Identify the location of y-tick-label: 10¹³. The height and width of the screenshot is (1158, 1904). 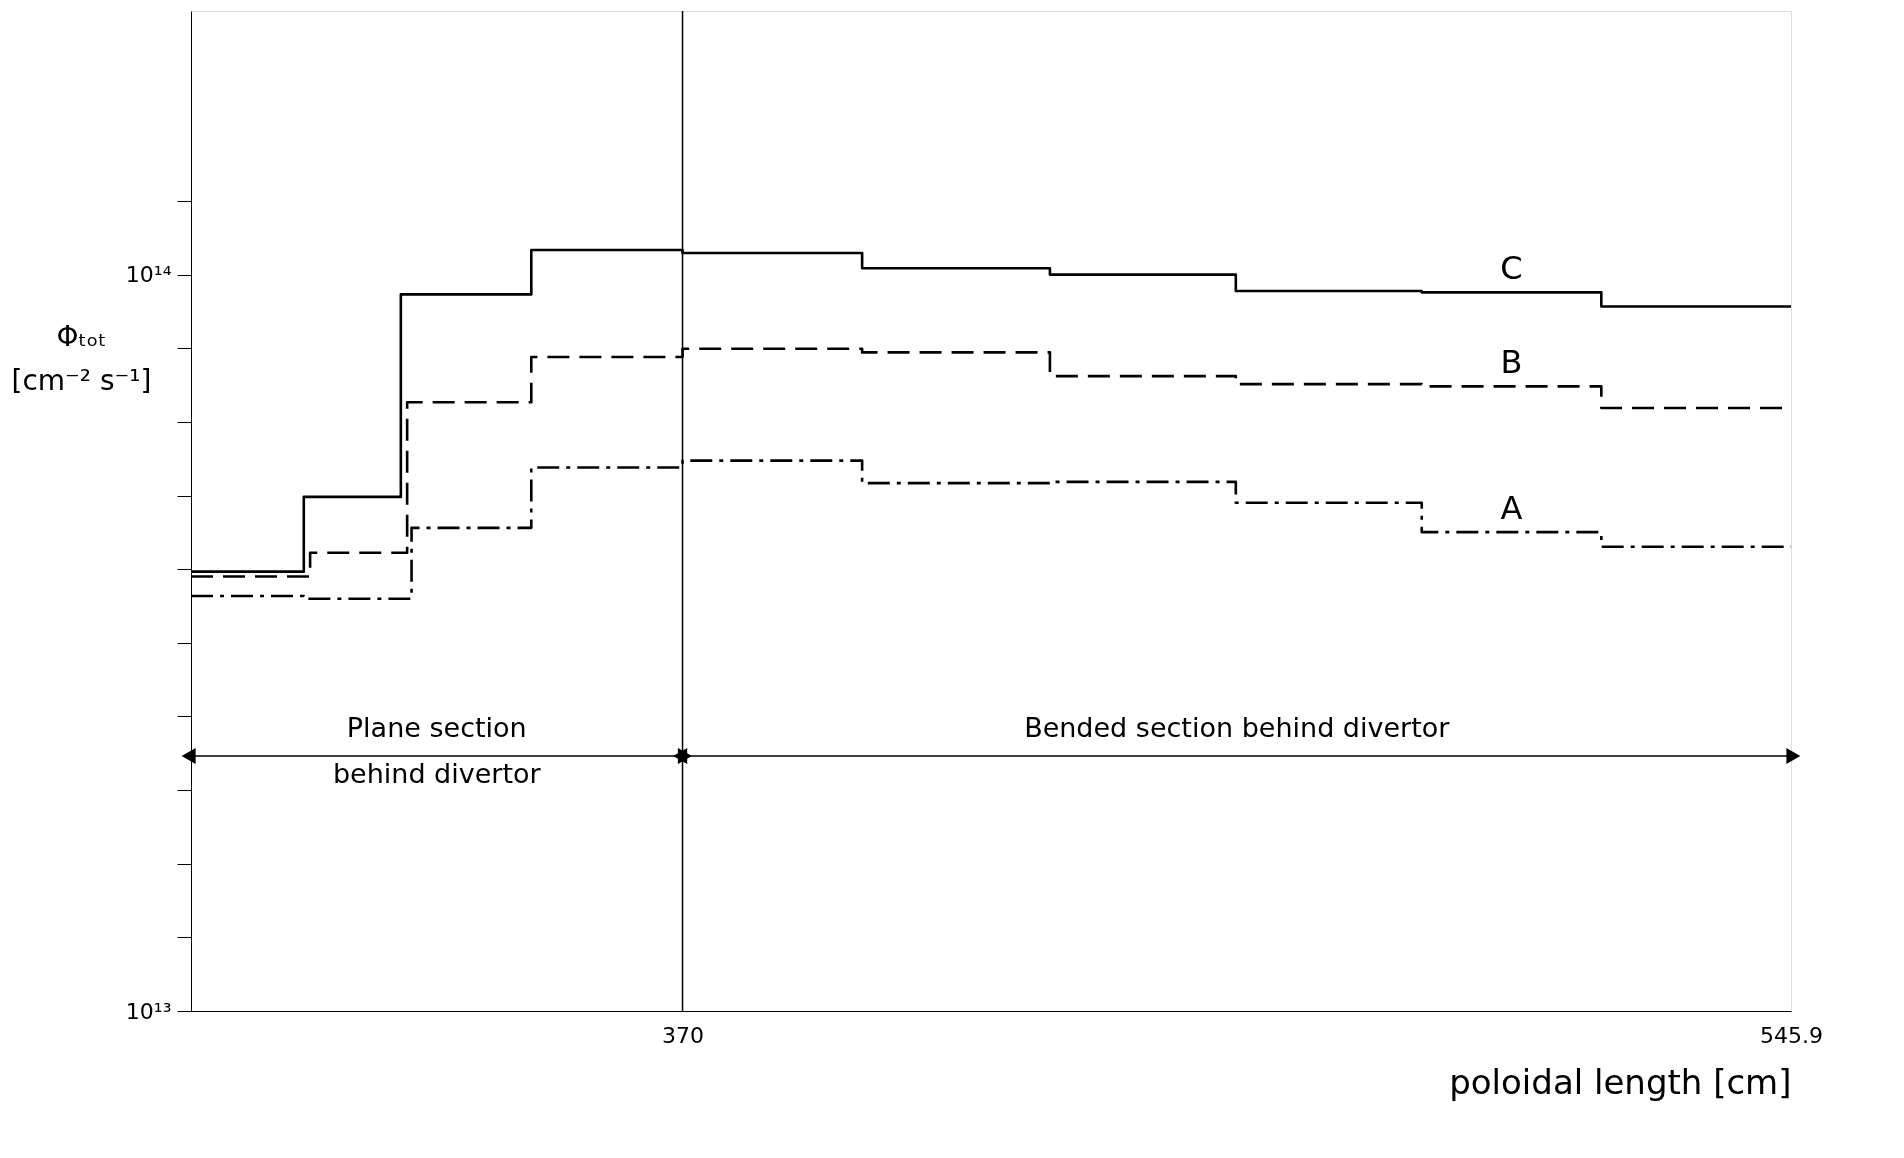
(148, 1011).